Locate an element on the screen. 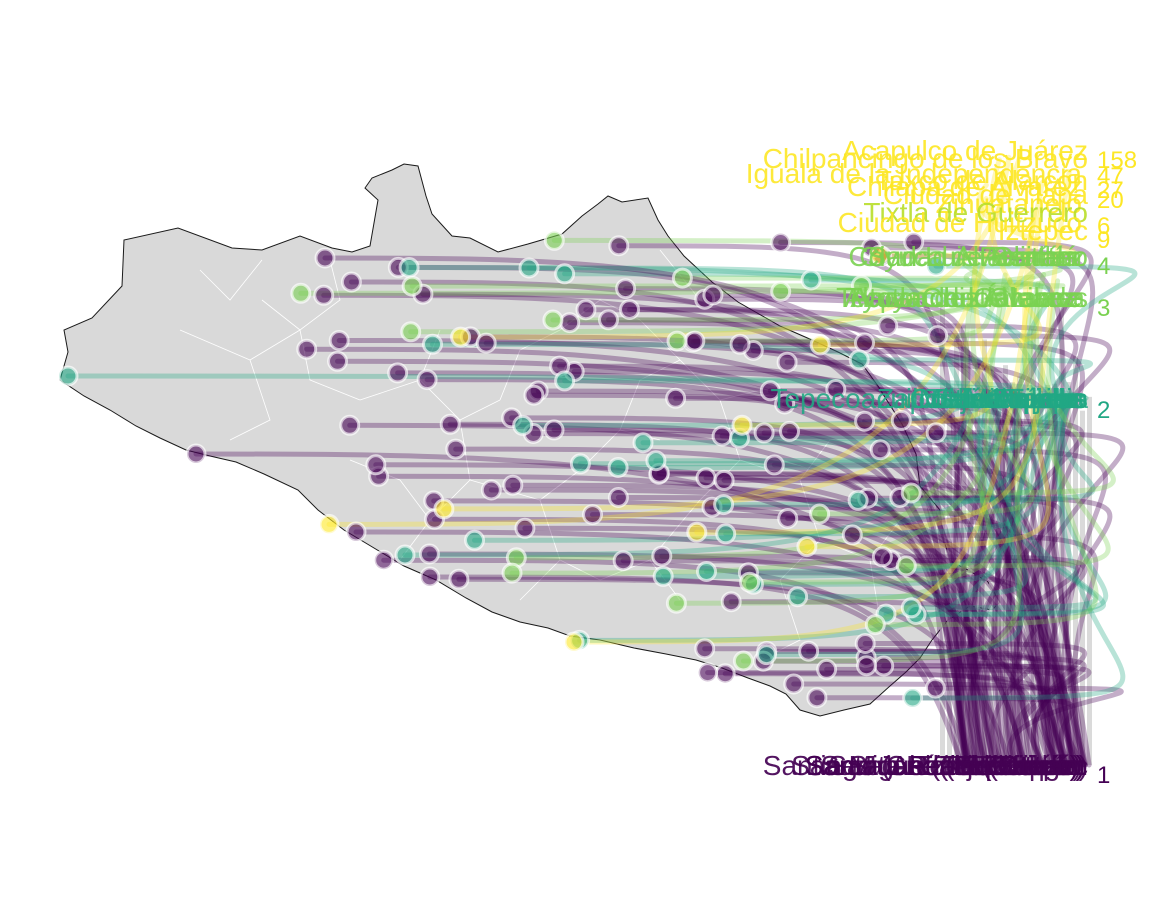 The image size is (1152, 921). locality-label: Taxco de Alarcón is located at coordinates (981, 180).